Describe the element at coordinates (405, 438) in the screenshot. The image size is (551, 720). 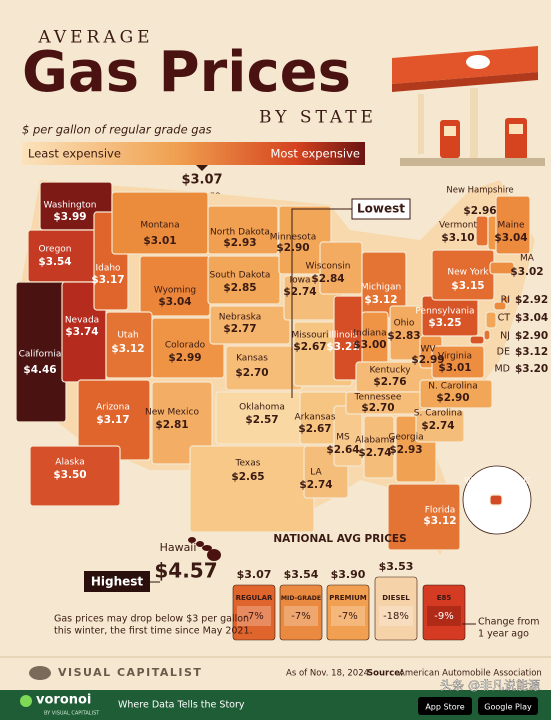
I see `state-name: Georgia` at that location.